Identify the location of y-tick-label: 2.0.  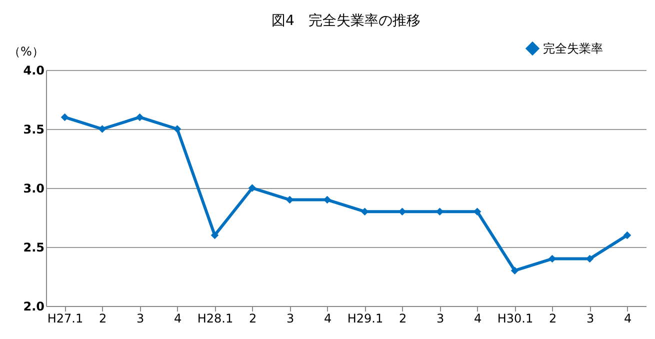
(33, 307).